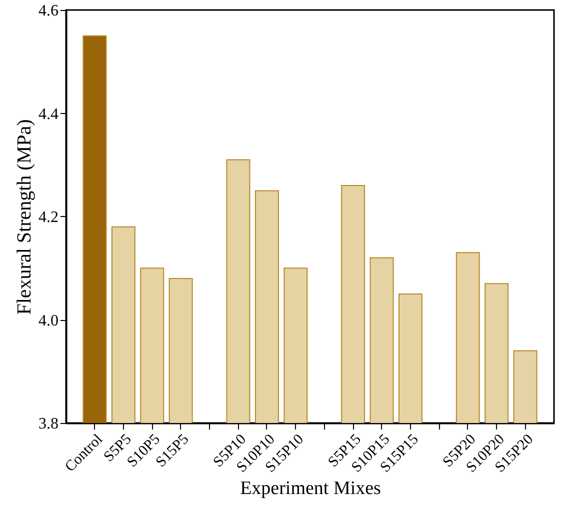 This screenshot has height=518, width=578. I want to click on y-tick-label: 4.6, so click(48, 11).